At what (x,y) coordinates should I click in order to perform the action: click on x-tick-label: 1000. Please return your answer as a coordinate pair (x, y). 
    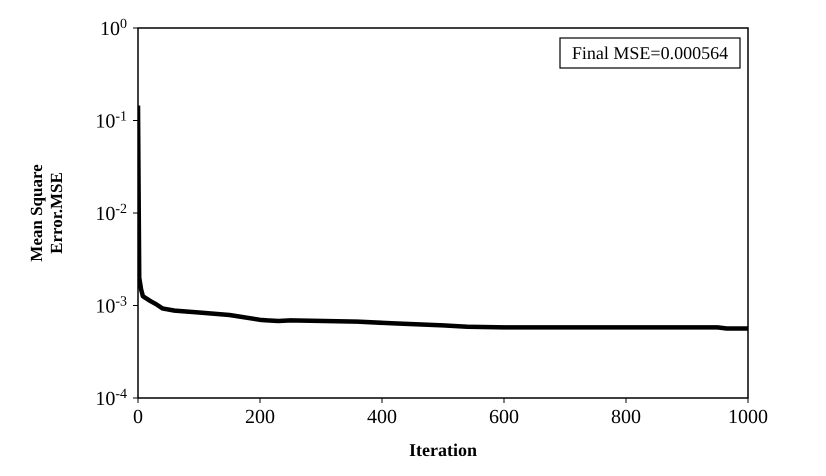
    Looking at the image, I should click on (748, 417).